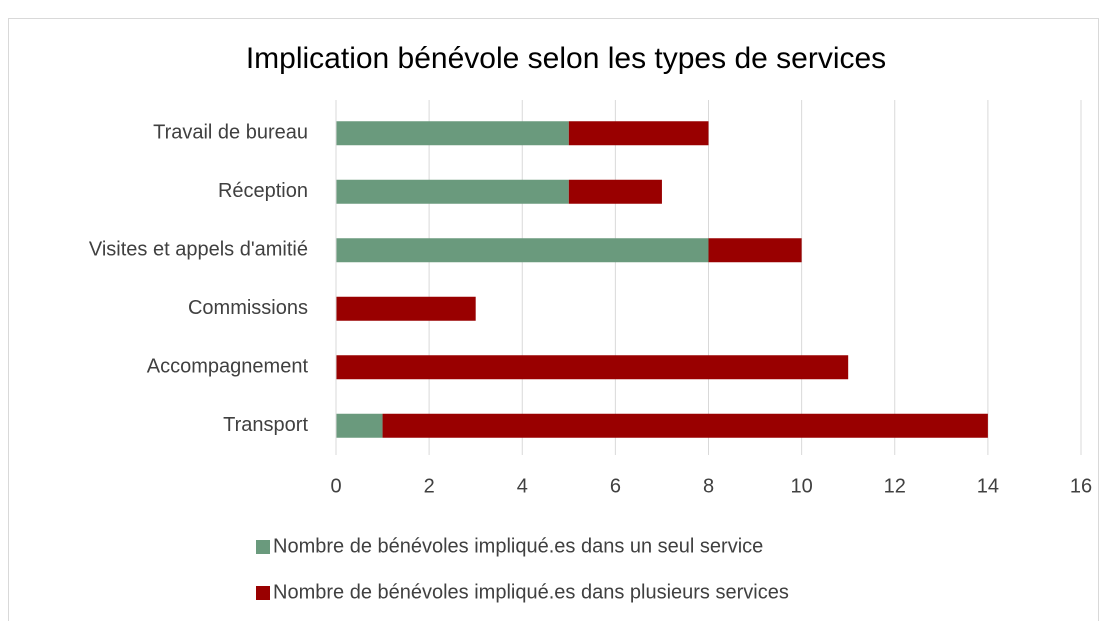 This screenshot has width=1107, height=621. I want to click on x-tick-label: 2, so click(429, 486).